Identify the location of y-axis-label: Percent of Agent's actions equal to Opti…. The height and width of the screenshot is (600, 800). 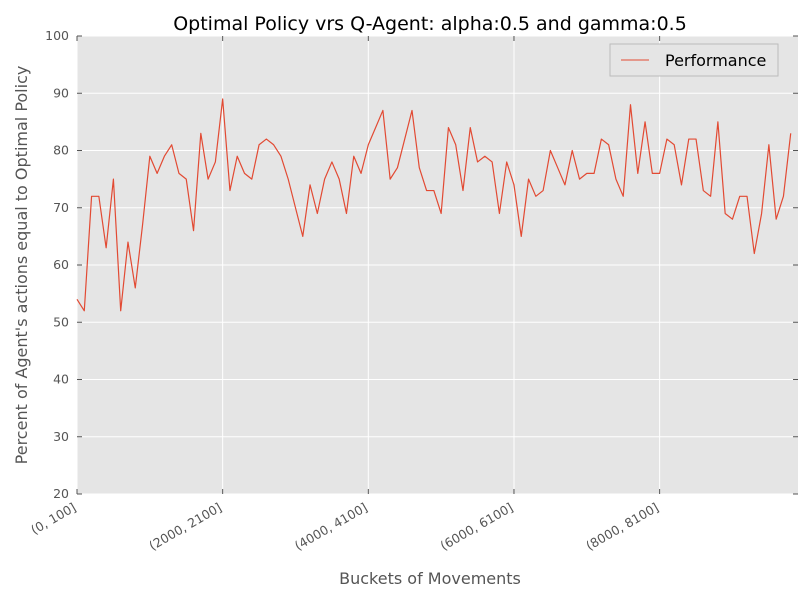
(21, 265).